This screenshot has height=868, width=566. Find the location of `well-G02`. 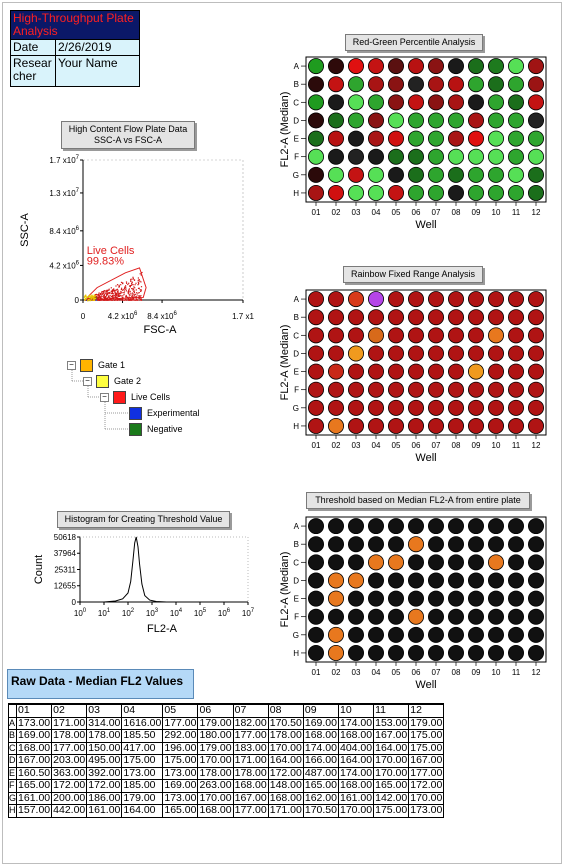

well-G02 is located at coordinates (336, 634).